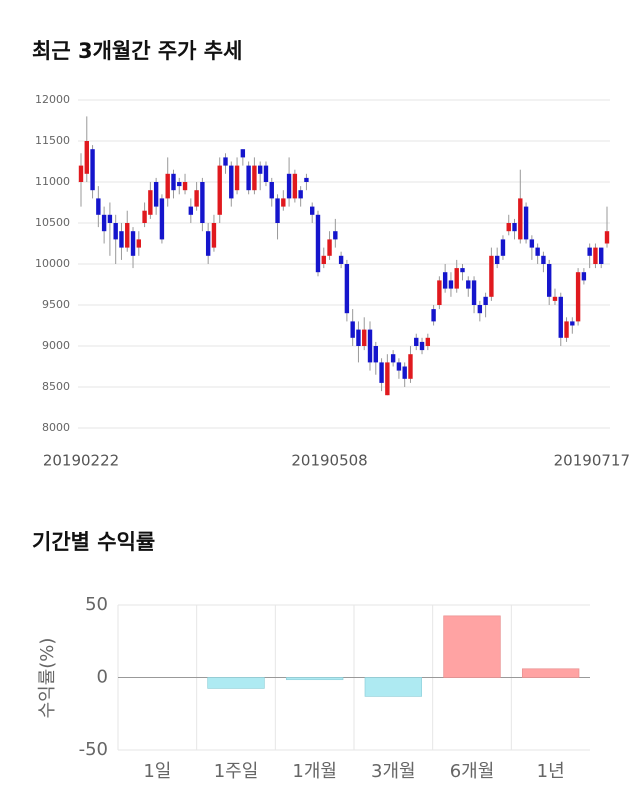 The width and height of the screenshot is (640, 810). I want to click on y-tick-label: -50, so click(93, 749).